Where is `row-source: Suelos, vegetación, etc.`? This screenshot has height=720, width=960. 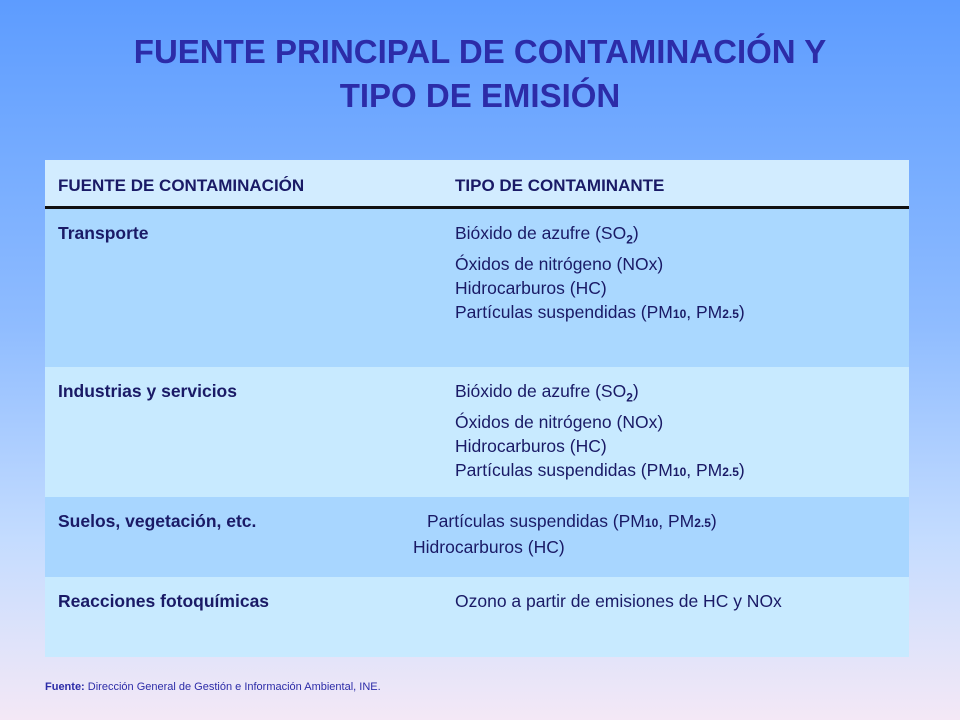
row-source: Suelos, vegetación, etc. is located at coordinates (157, 521).